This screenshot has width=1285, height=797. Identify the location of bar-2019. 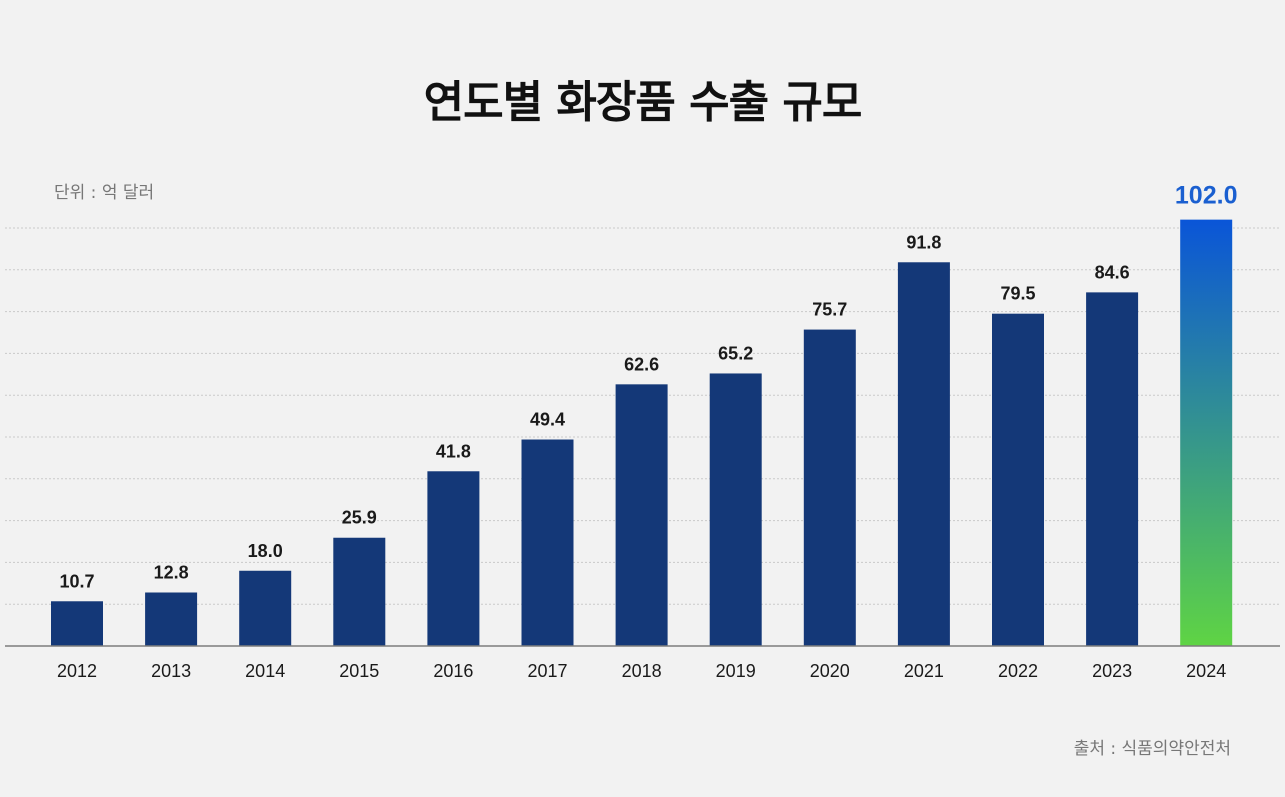
(735, 509).